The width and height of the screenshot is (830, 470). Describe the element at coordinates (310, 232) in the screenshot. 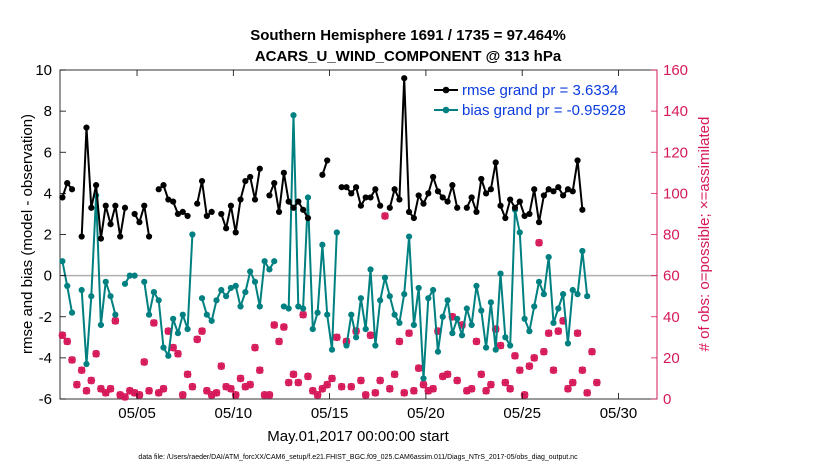

I see `bias-line-segment` at that location.